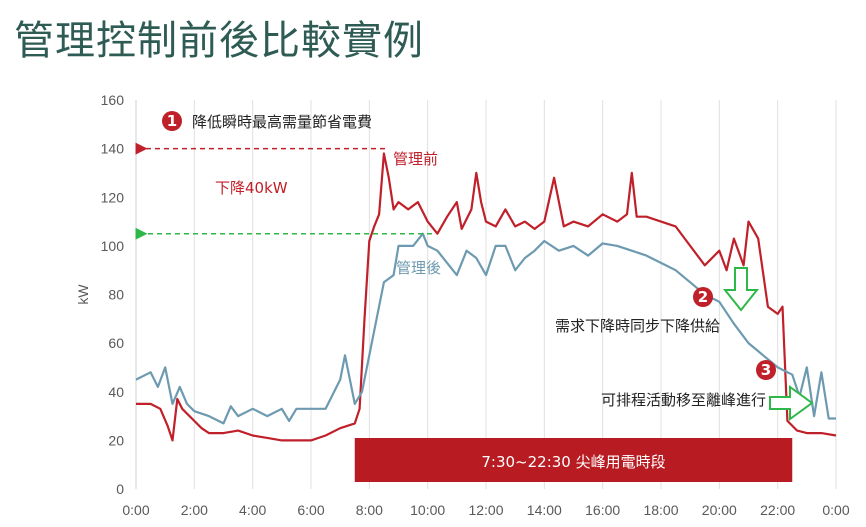  Describe the element at coordinates (660, 510) in the screenshot. I see `x-tick-label: 18:00` at that location.